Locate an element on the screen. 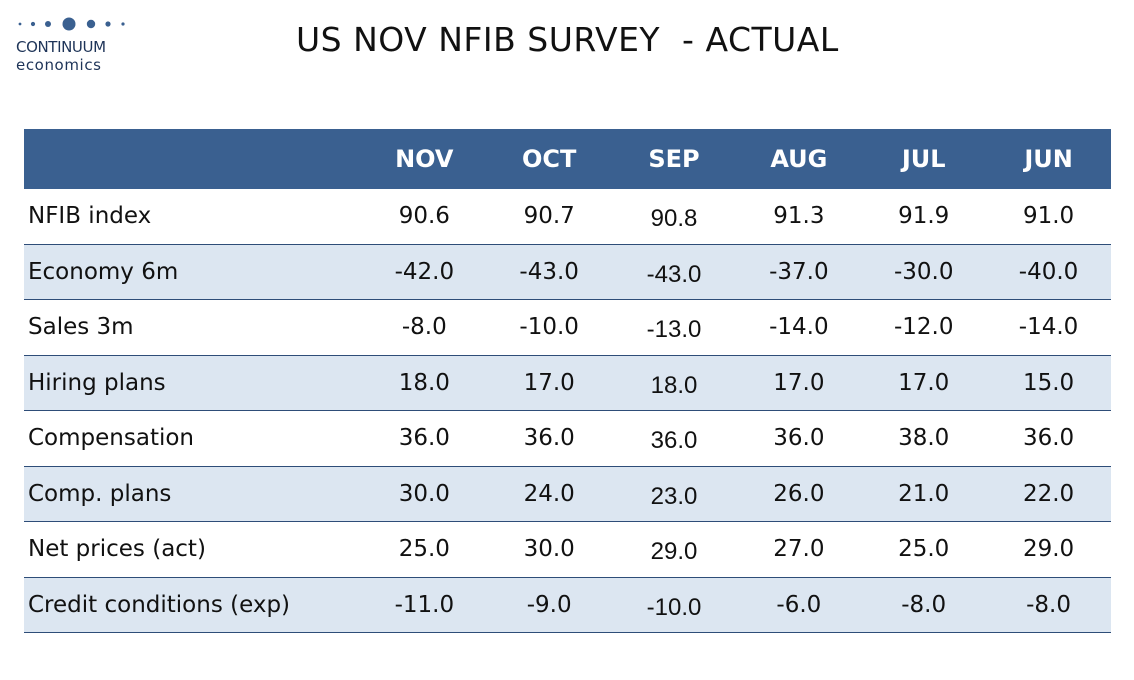 This screenshot has height=680, width=1134. table-cell: 24.0 is located at coordinates (549, 493).